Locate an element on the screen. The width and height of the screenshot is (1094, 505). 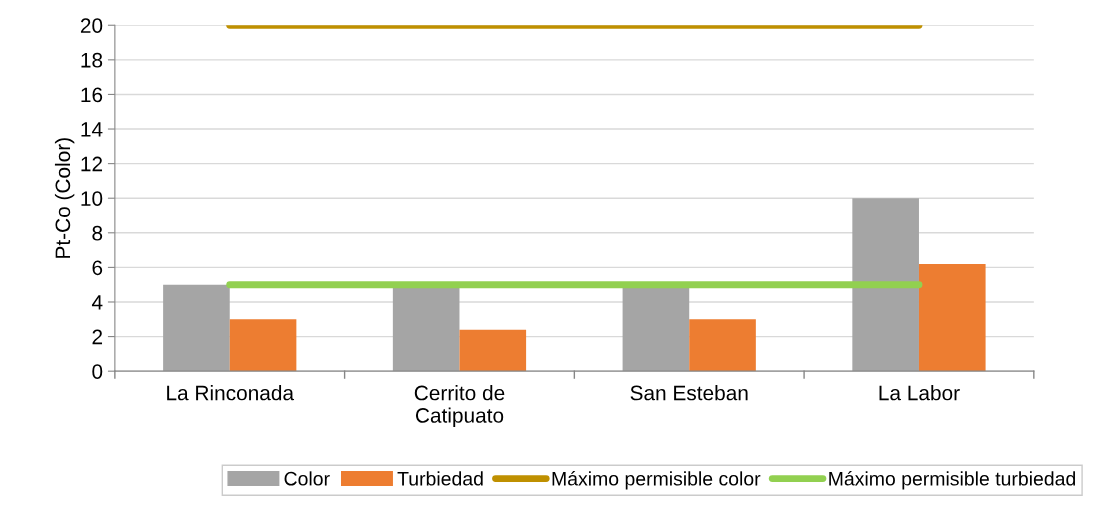
y-tick-label: 20 is located at coordinates (91, 25).